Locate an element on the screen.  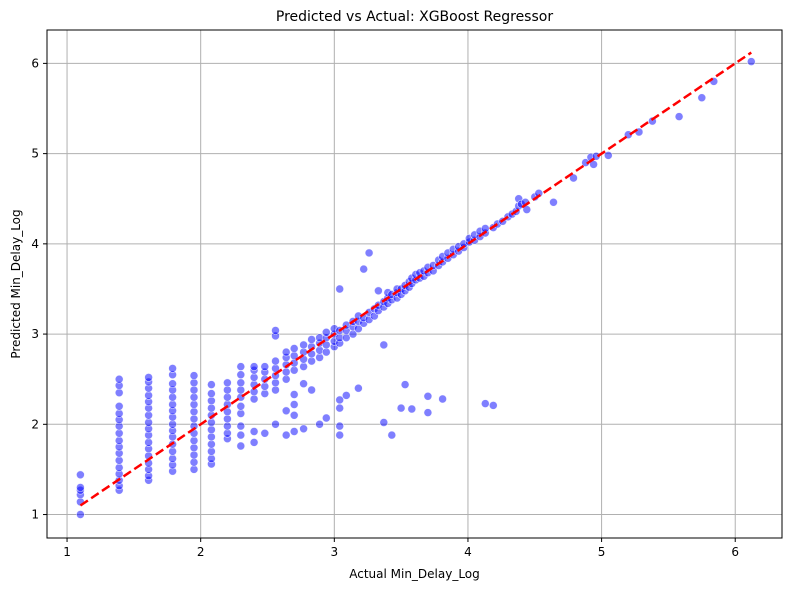
chart-title: Predicted vs Actual: XGBoost Regressor is located at coordinates (414, 17).